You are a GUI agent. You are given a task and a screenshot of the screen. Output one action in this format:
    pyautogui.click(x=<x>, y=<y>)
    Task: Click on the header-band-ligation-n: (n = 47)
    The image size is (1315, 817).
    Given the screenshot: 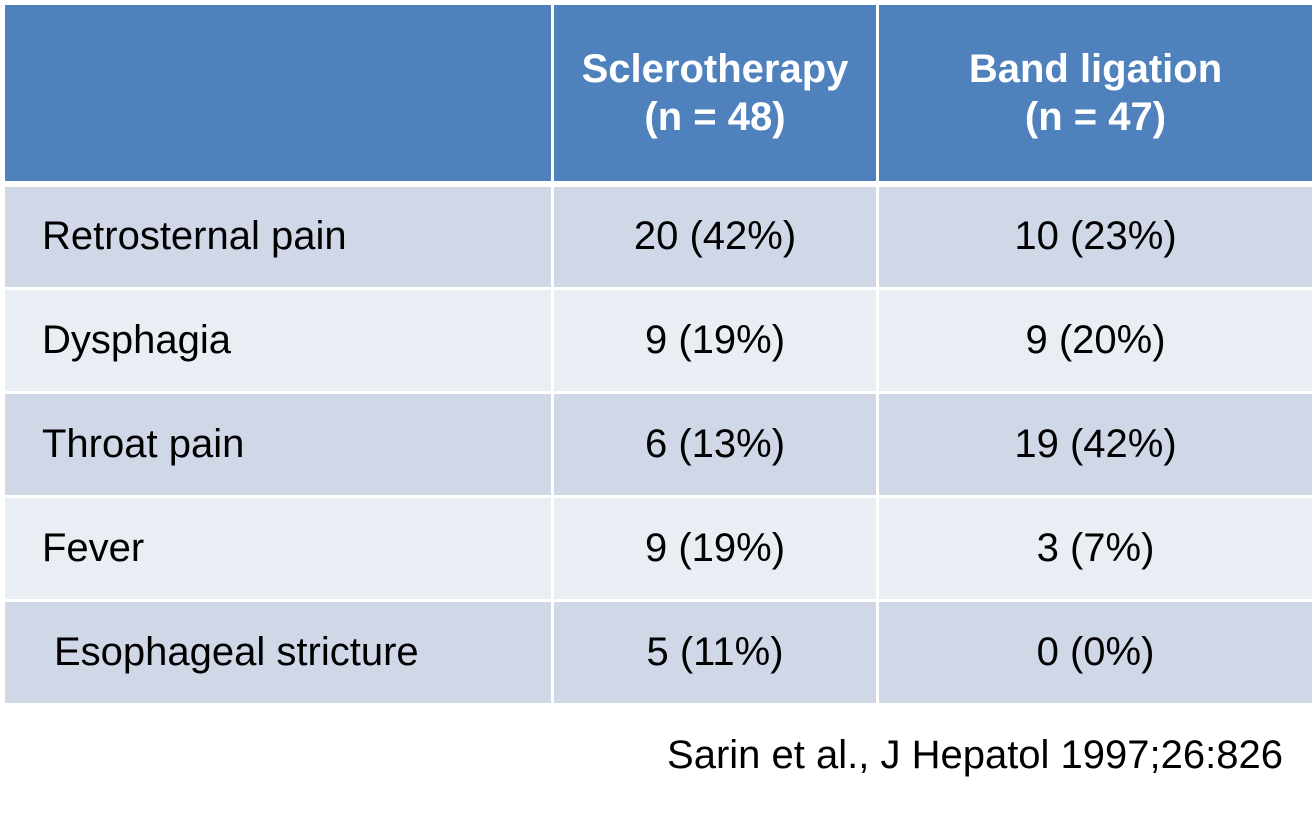 What is the action you would take?
    pyautogui.click(x=1095, y=117)
    